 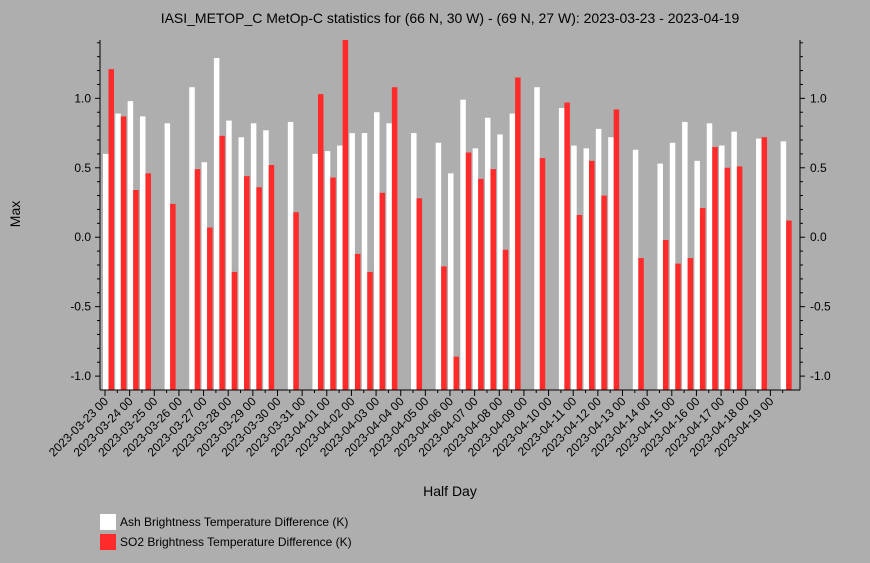 What do you see at coordinates (82, 98) in the screenshot?
I see `y-tick-label-left-0: 1.0` at bounding box center [82, 98].